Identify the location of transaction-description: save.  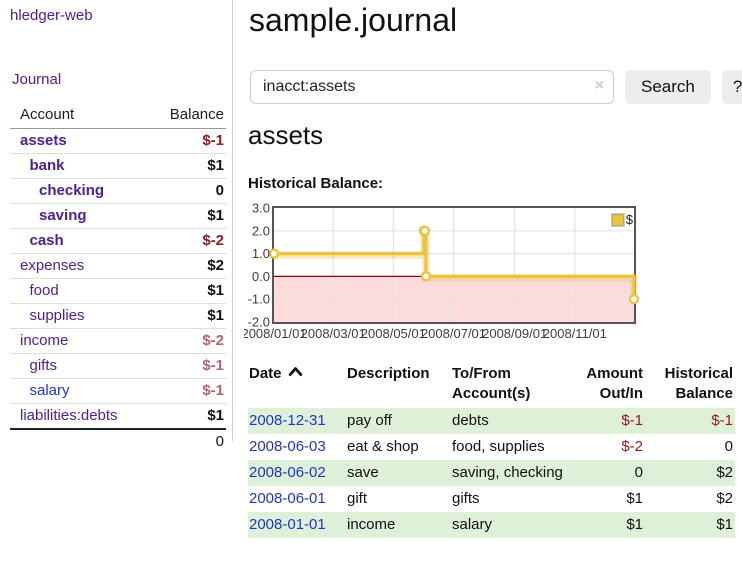
(363, 472).